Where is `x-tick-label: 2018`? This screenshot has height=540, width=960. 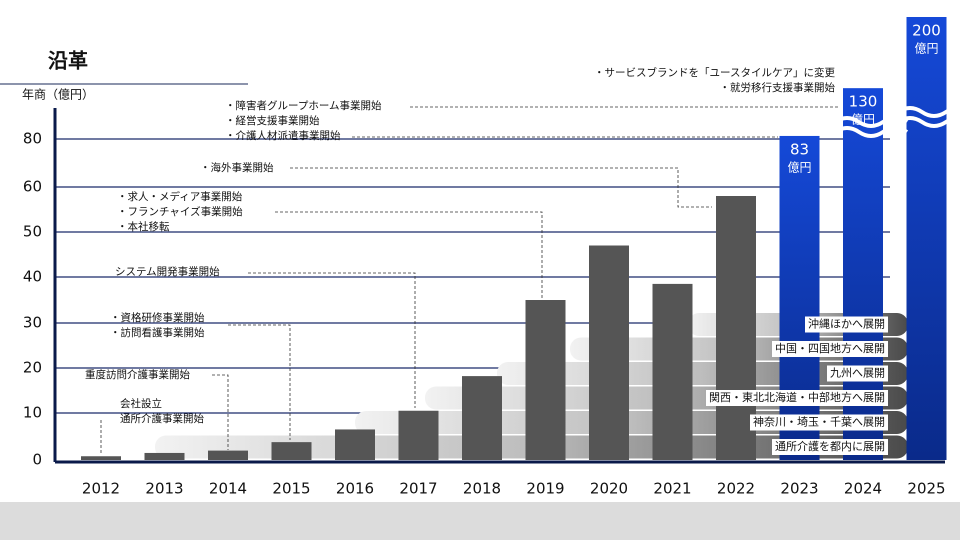 x-tick-label: 2018 is located at coordinates (482, 489).